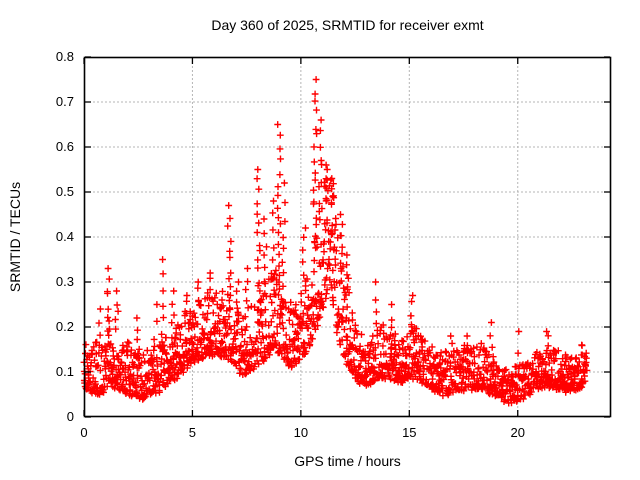 Image resolution: width=640 pixels, height=480 pixels. What do you see at coordinates (64, 191) in the screenshot?
I see `y-tick-label: 0.5` at bounding box center [64, 191].